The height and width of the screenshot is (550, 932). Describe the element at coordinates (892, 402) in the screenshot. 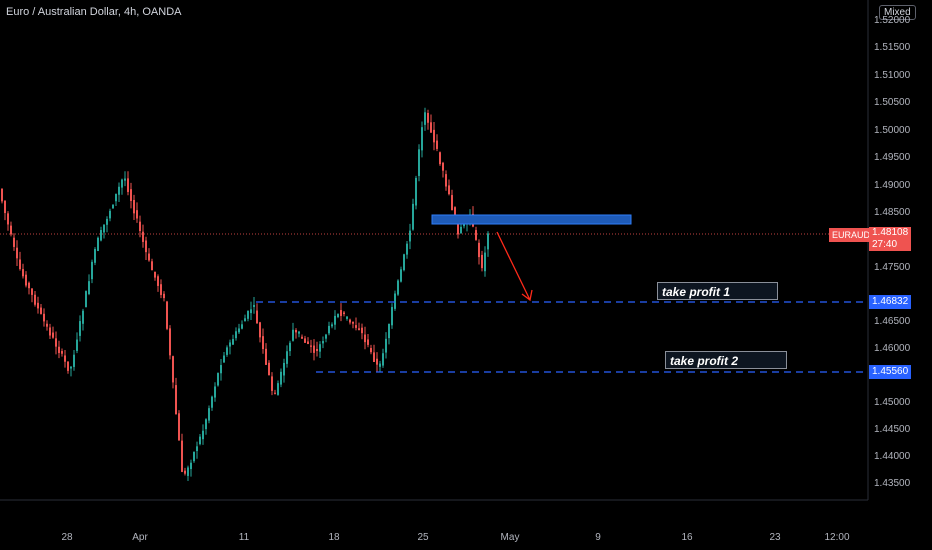

I see `price-tick: 1.45000` at that location.